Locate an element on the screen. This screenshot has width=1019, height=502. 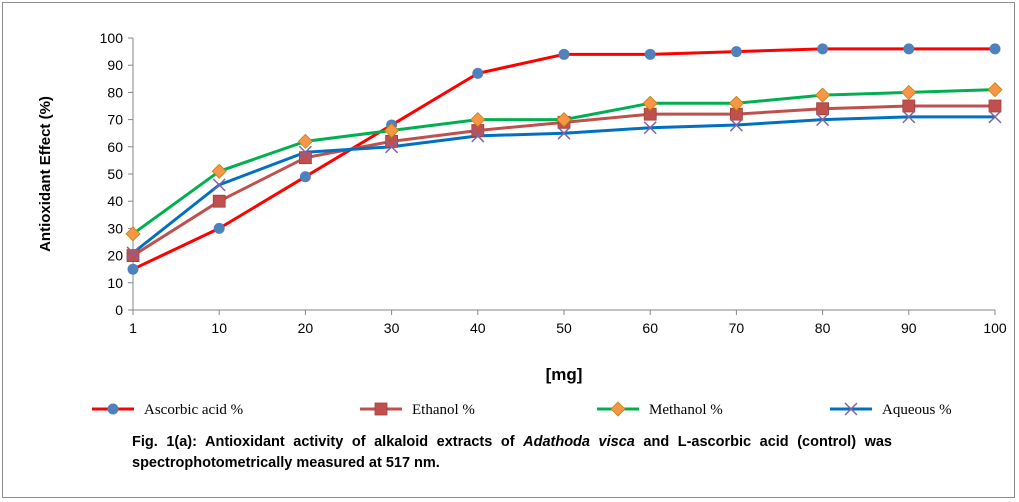
legend-entry-2: Methanol % is located at coordinates (660, 409).